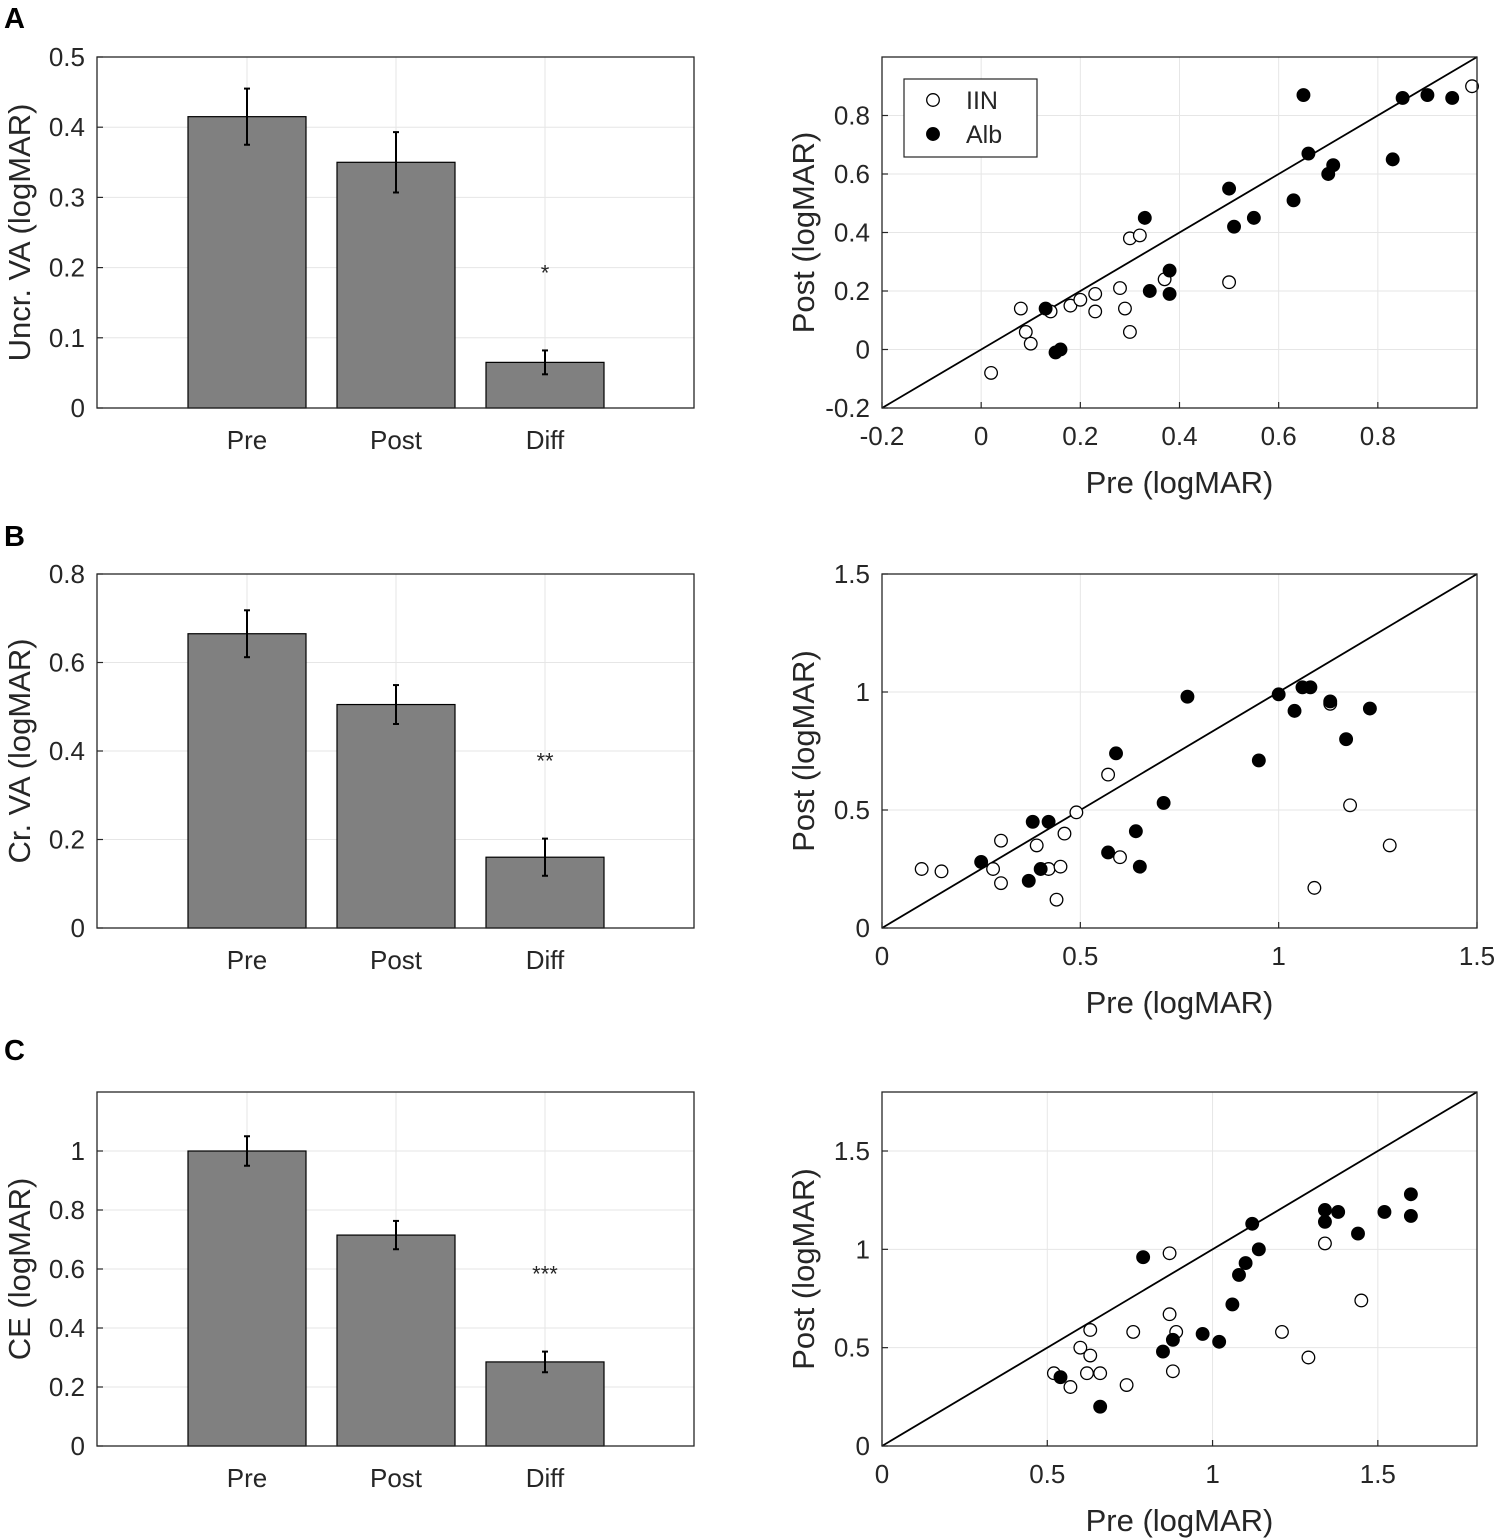 The image size is (1500, 1540). I want to click on x-tick-label: 0.2, so click(1080, 436).